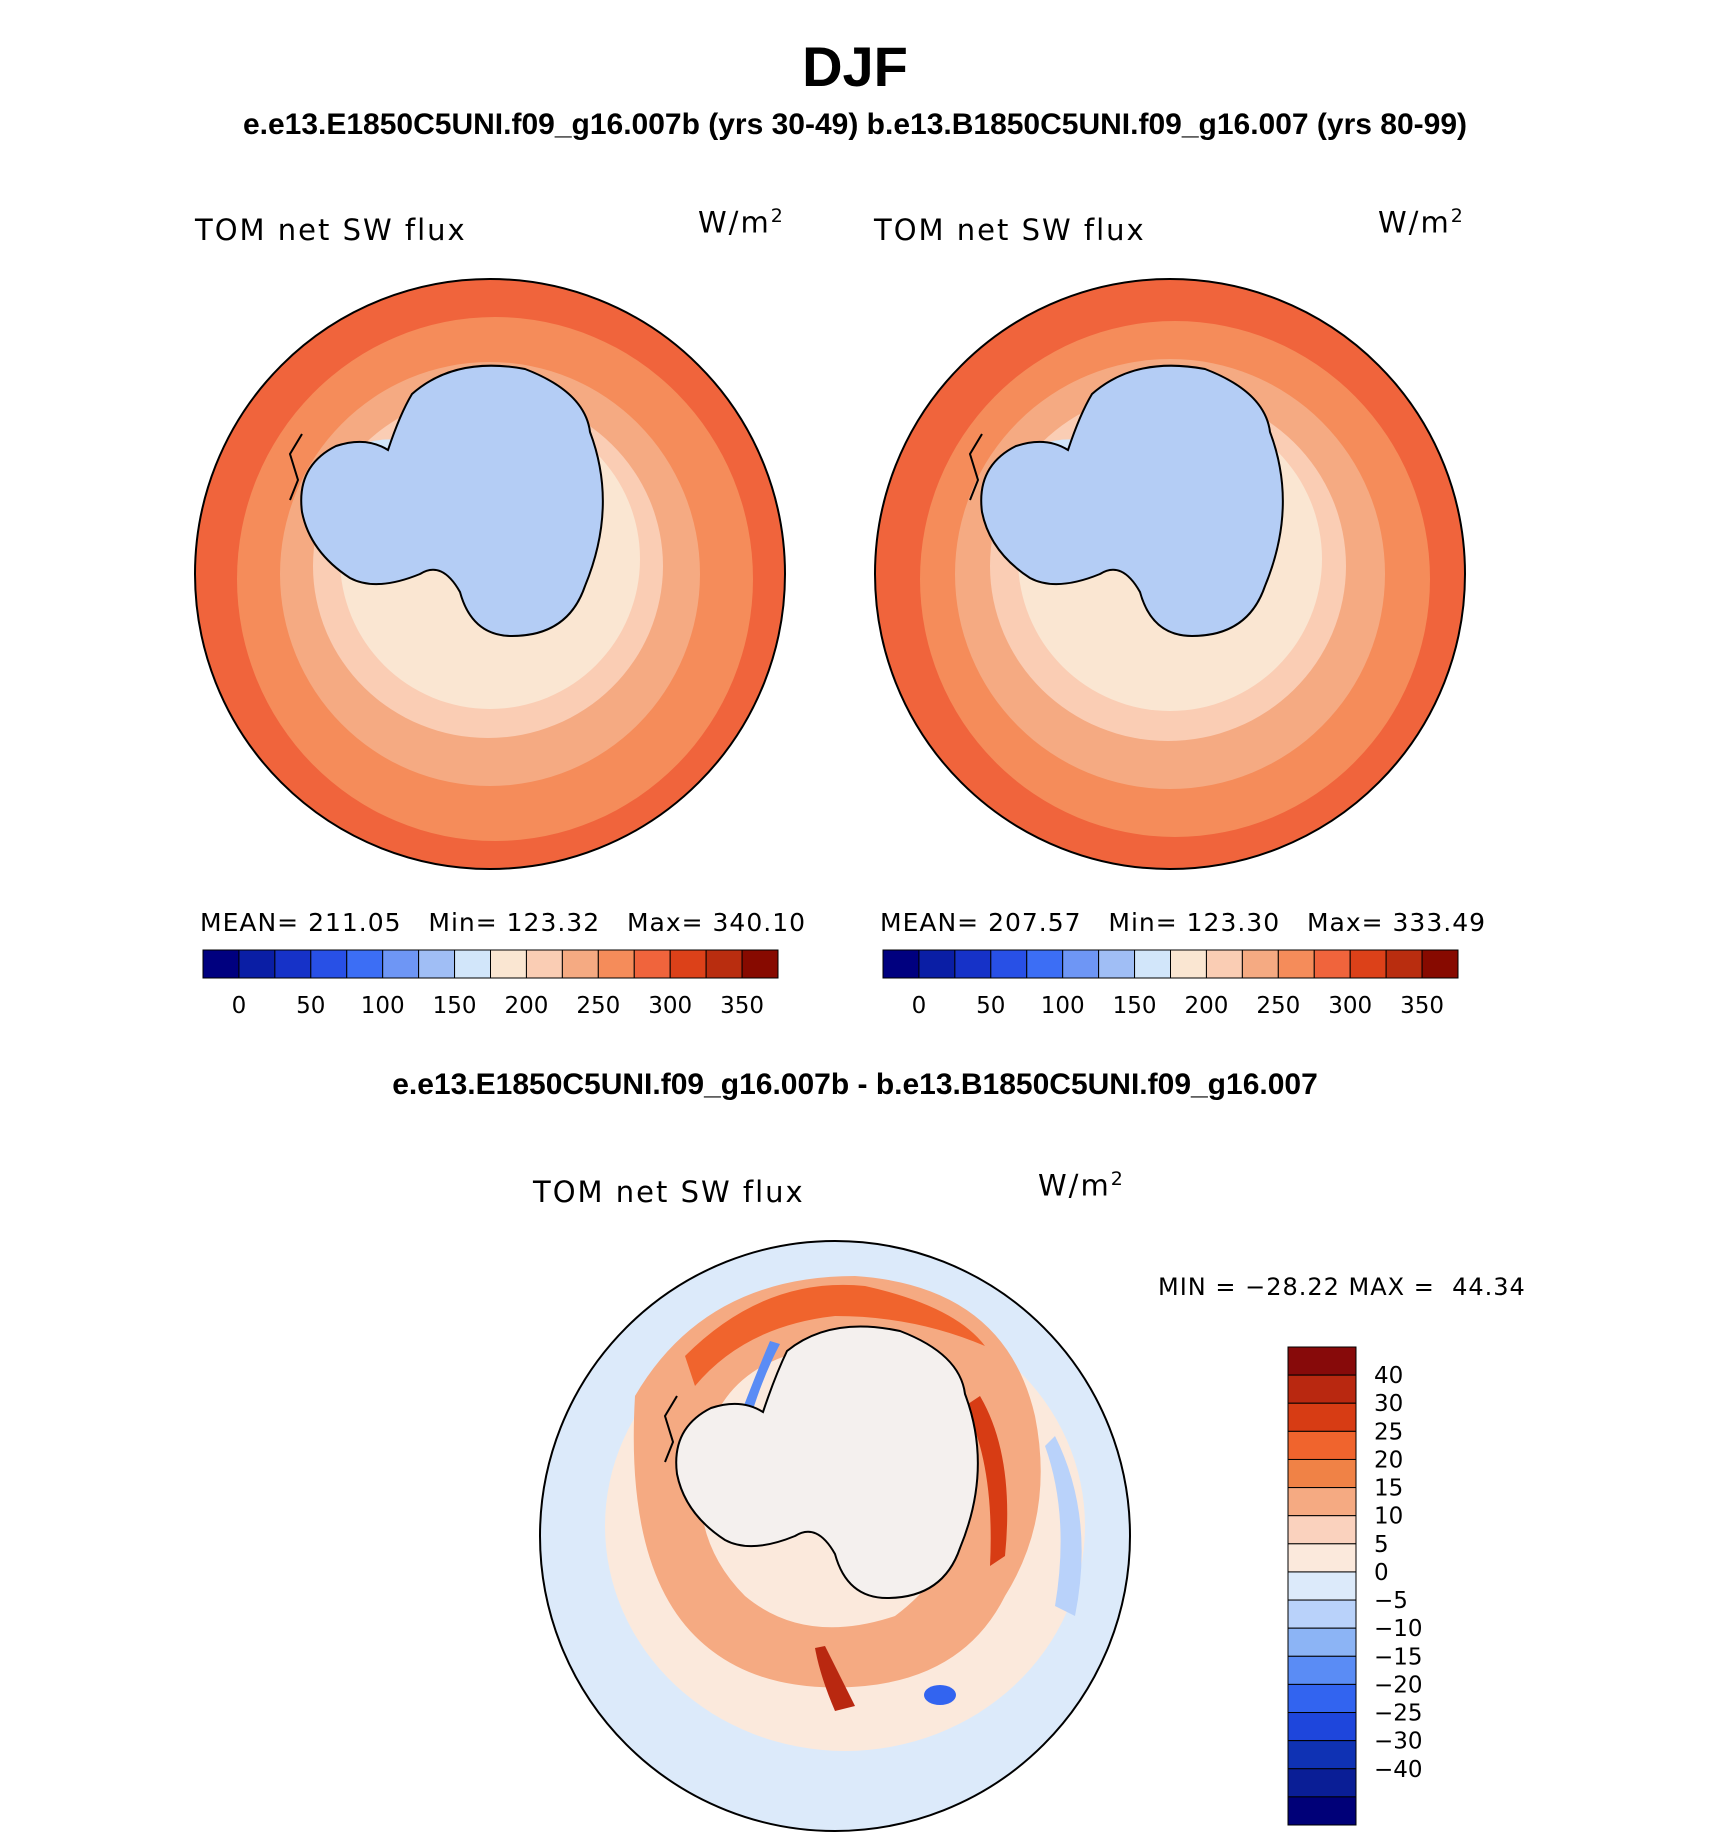  What do you see at coordinates (1206, 1006) in the screenshot?
I see `colorbar2-tick-label: 200` at bounding box center [1206, 1006].